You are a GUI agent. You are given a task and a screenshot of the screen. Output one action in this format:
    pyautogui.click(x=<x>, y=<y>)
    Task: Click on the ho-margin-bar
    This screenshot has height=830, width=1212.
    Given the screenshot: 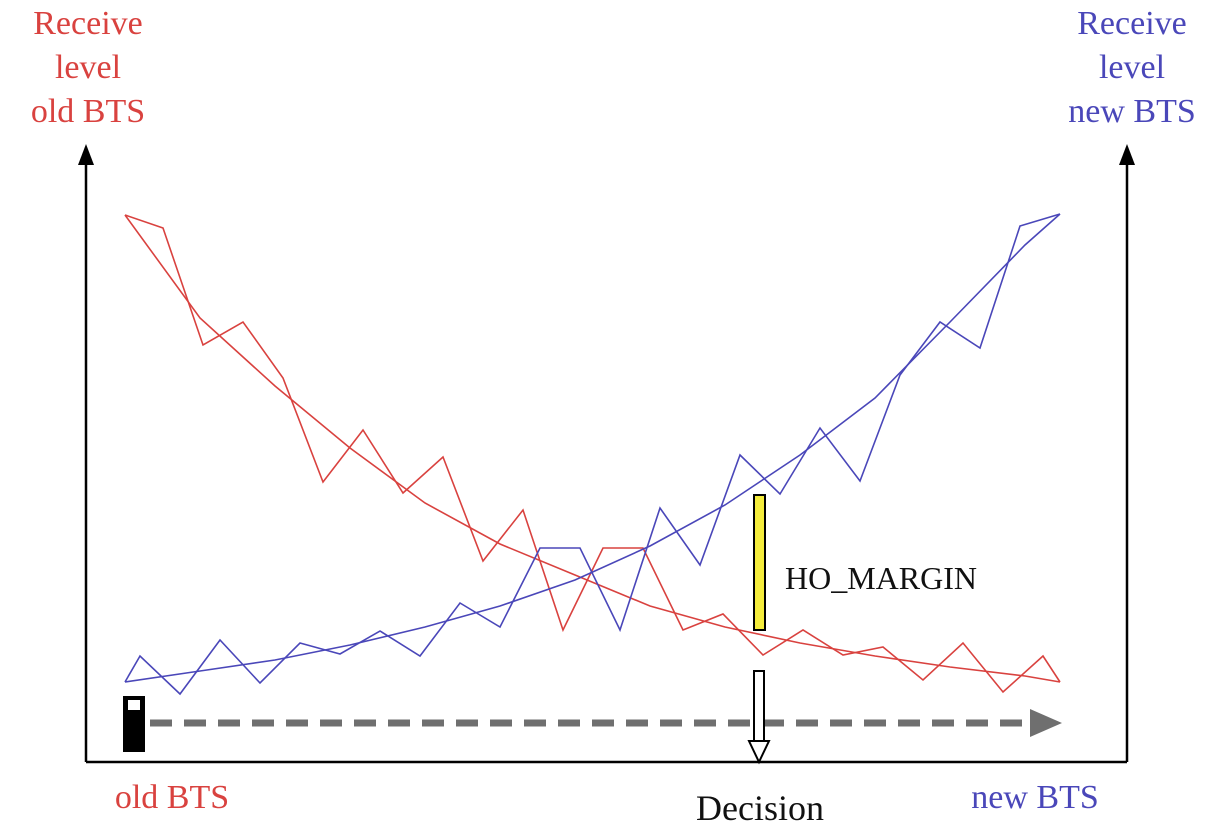 What is the action you would take?
    pyautogui.click(x=759, y=562)
    